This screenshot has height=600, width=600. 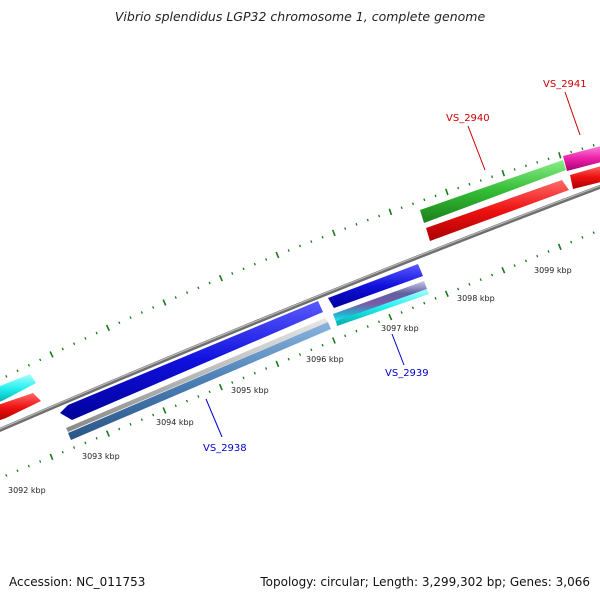 I want to click on gene-label-vs2940: VS_2940, so click(x=468, y=118).